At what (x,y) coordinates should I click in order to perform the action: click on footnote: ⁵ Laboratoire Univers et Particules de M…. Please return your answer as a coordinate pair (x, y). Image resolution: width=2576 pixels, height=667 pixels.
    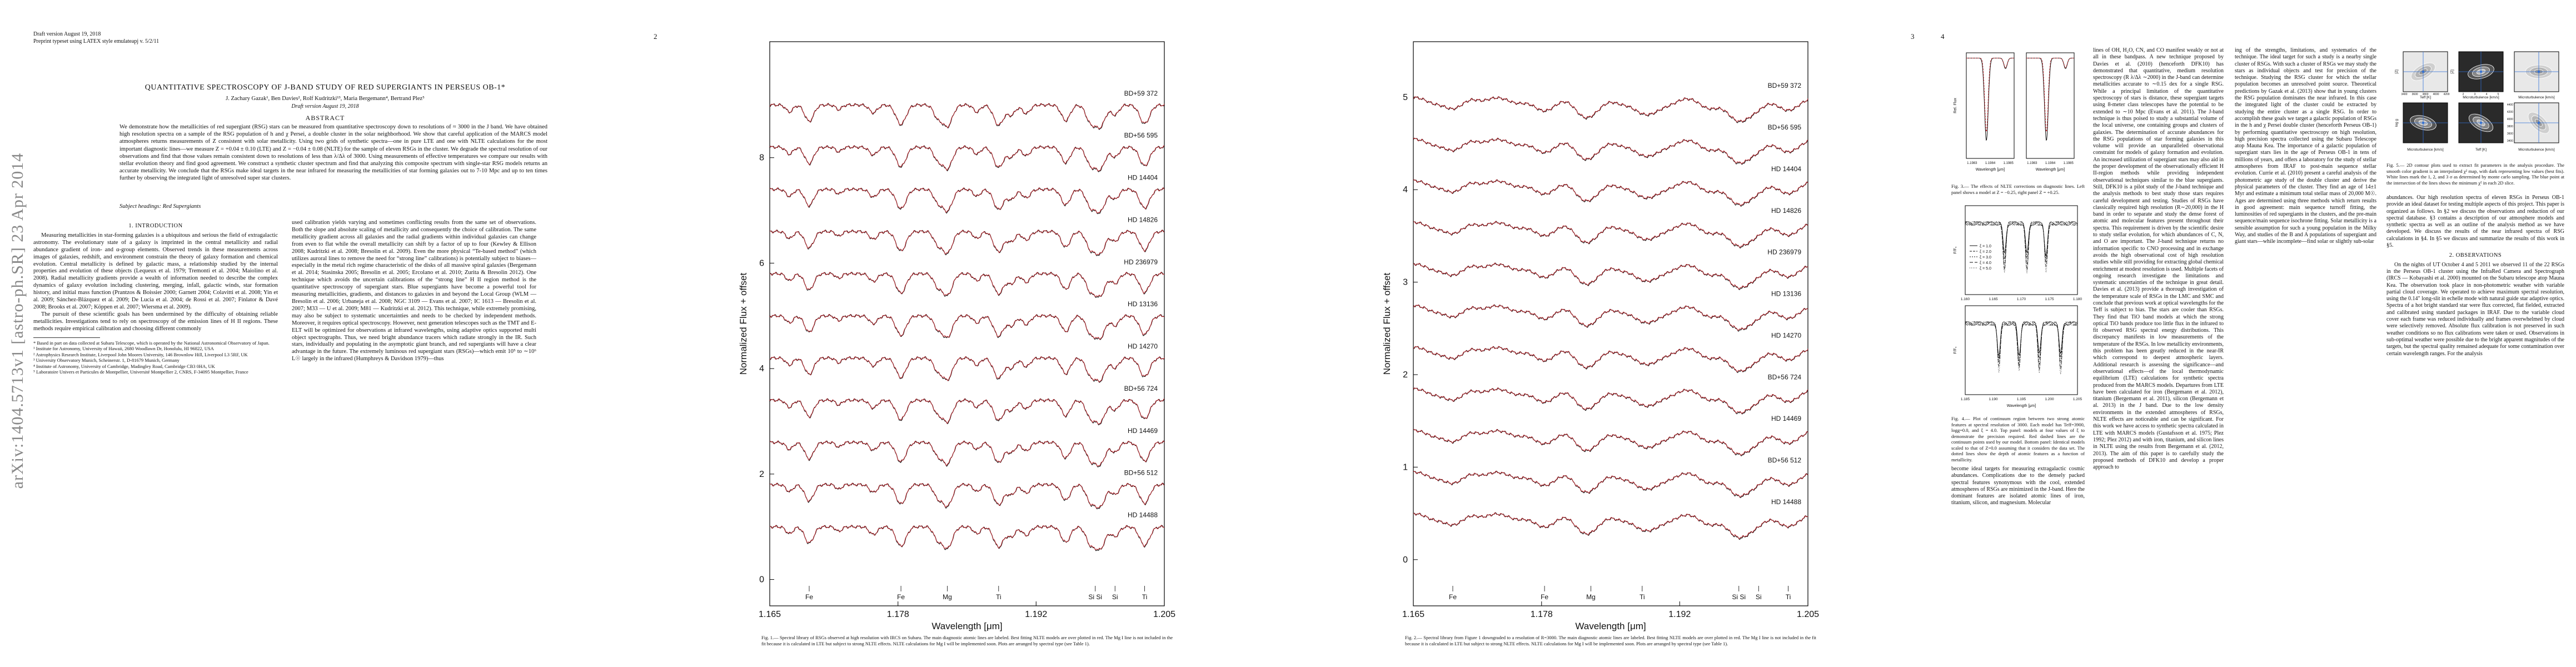
    Looking at the image, I should click on (140, 372).